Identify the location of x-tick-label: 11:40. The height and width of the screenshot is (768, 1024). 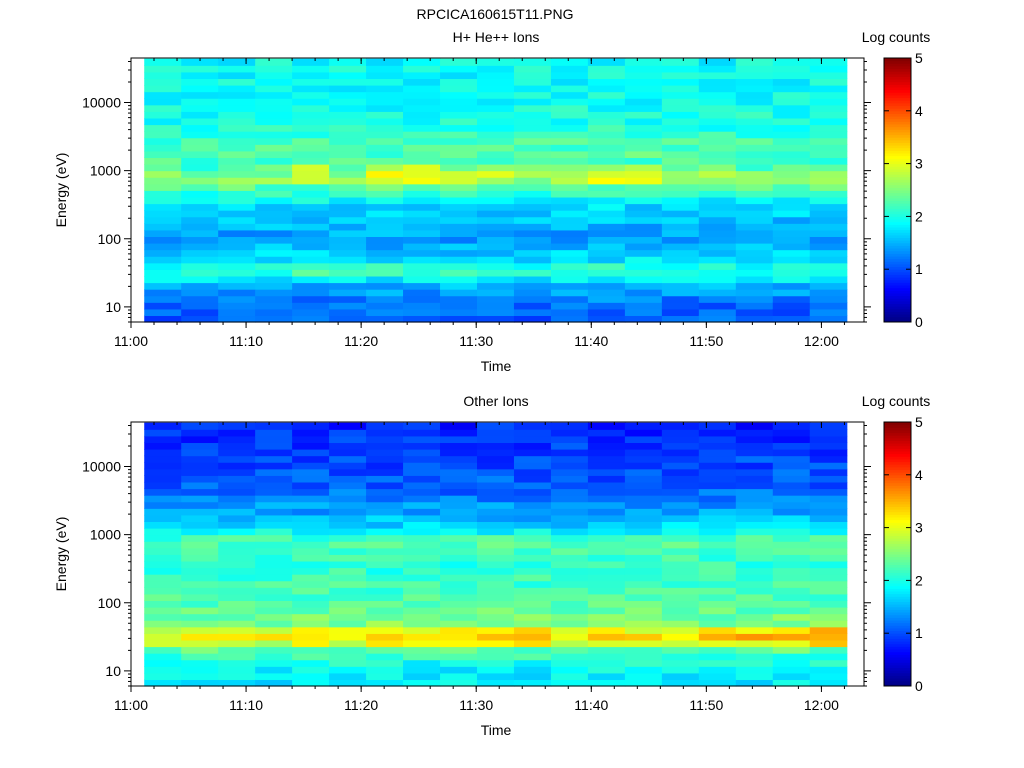
(591, 341).